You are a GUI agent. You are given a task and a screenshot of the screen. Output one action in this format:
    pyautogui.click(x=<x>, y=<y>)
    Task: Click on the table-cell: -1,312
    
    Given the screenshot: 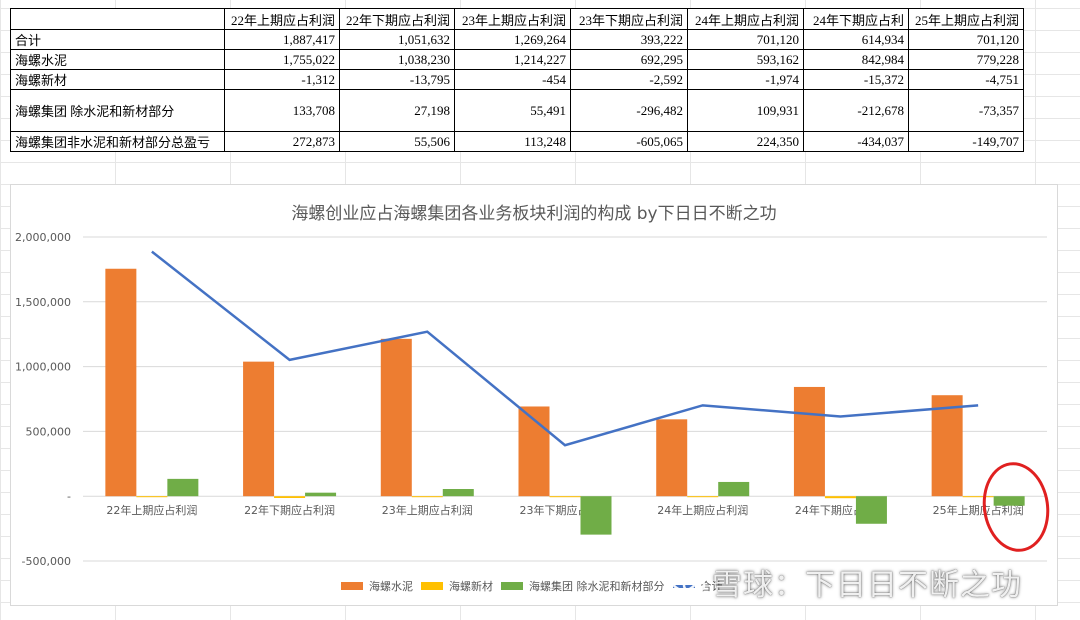 What is the action you would take?
    pyautogui.click(x=282, y=79)
    